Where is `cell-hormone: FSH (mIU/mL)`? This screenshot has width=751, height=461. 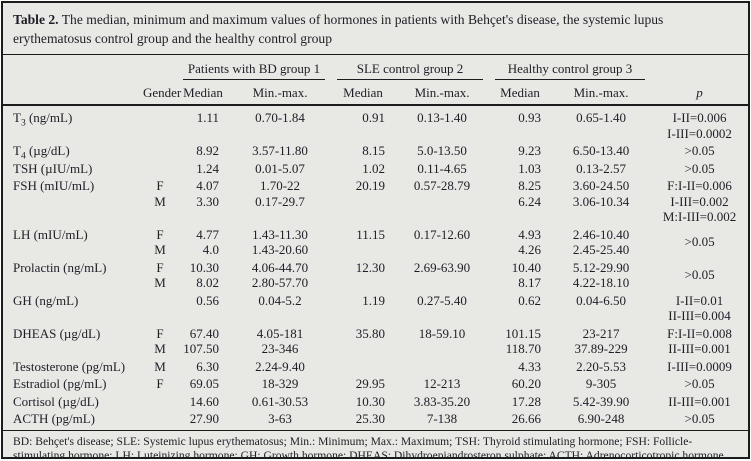 cell-hormone: FSH (mIU/mL) is located at coordinates (54, 185).